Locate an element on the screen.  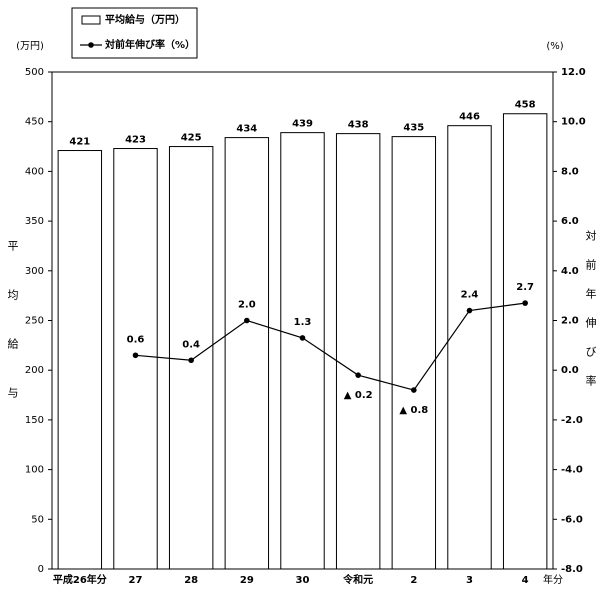
y2-tick-label: 4.0 is located at coordinates (570, 271).